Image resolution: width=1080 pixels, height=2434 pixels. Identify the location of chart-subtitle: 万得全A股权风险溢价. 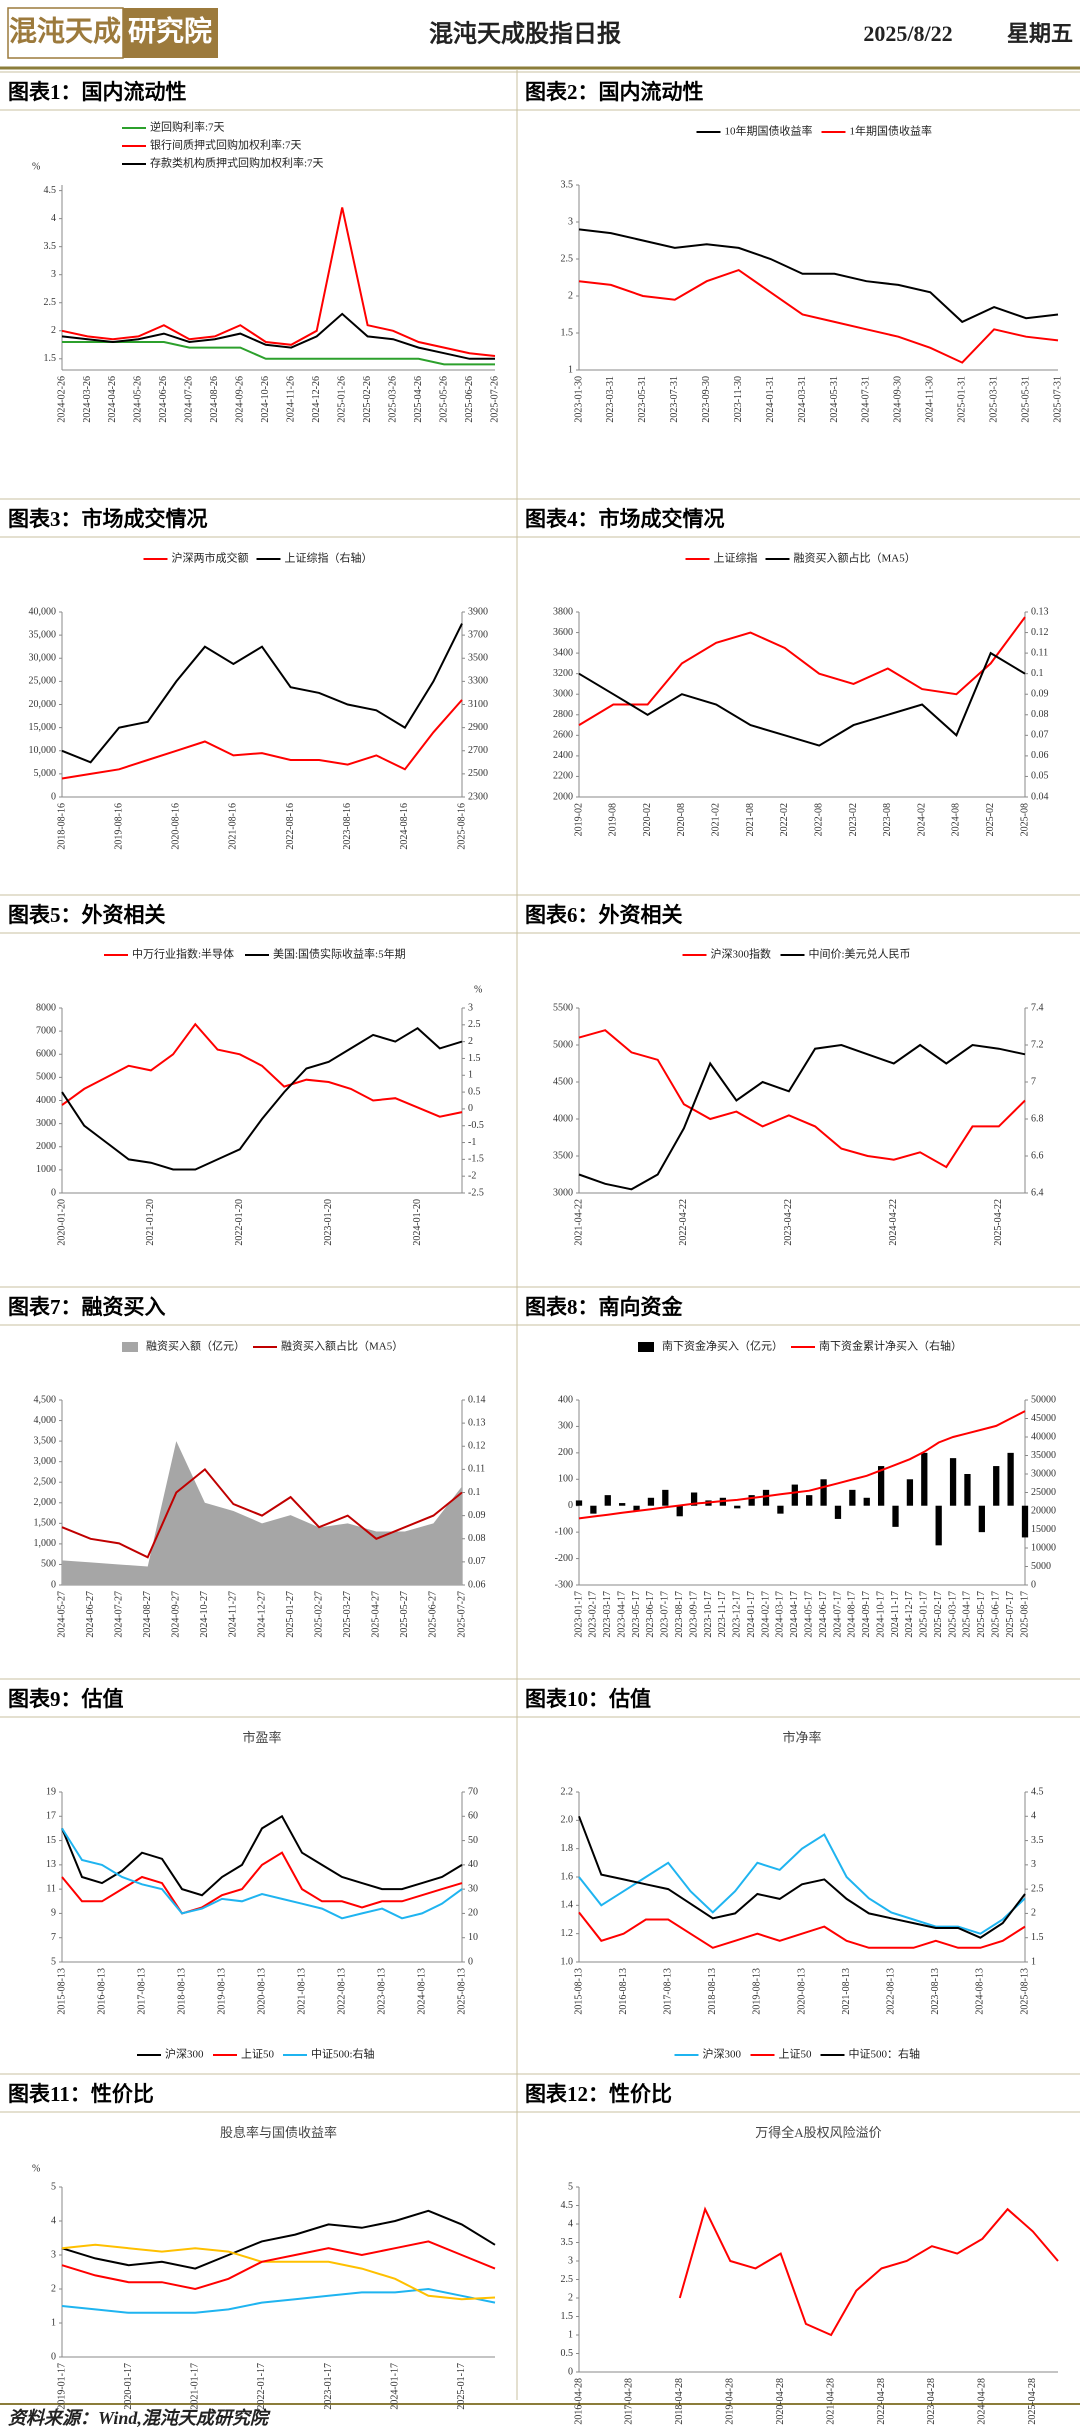
(818, 2132).